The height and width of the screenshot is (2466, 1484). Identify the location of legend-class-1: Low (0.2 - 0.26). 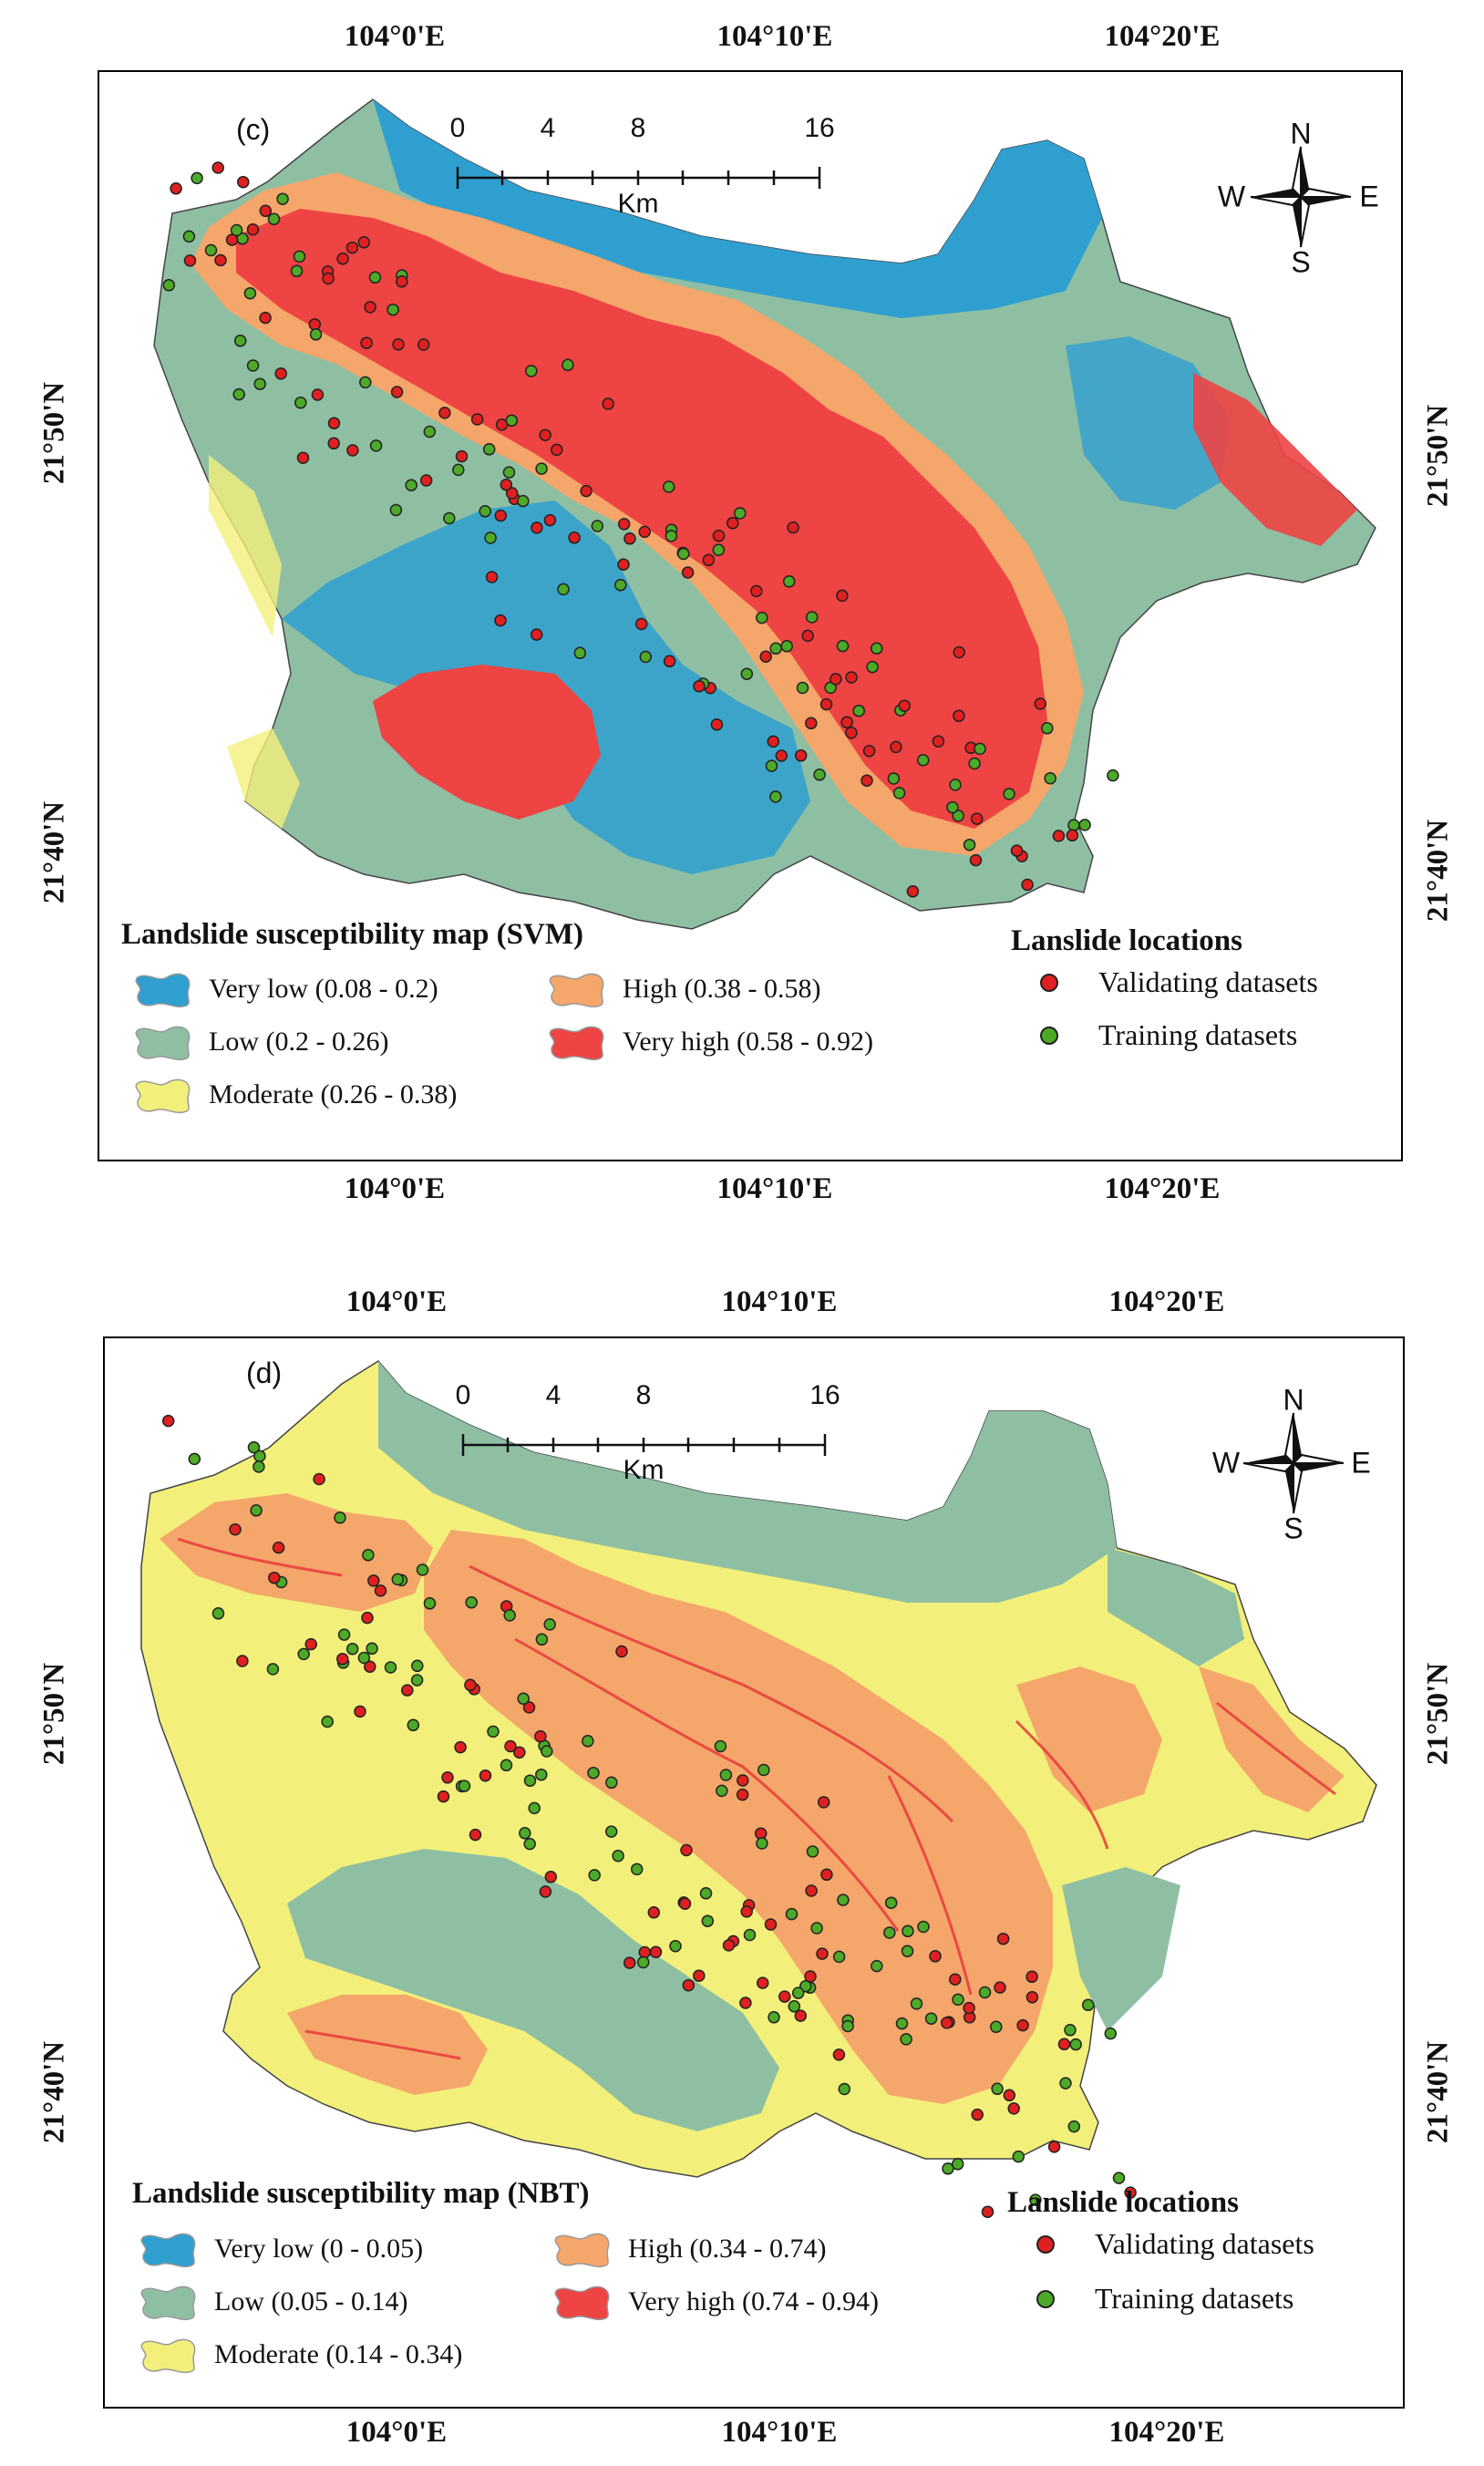
(260, 1042).